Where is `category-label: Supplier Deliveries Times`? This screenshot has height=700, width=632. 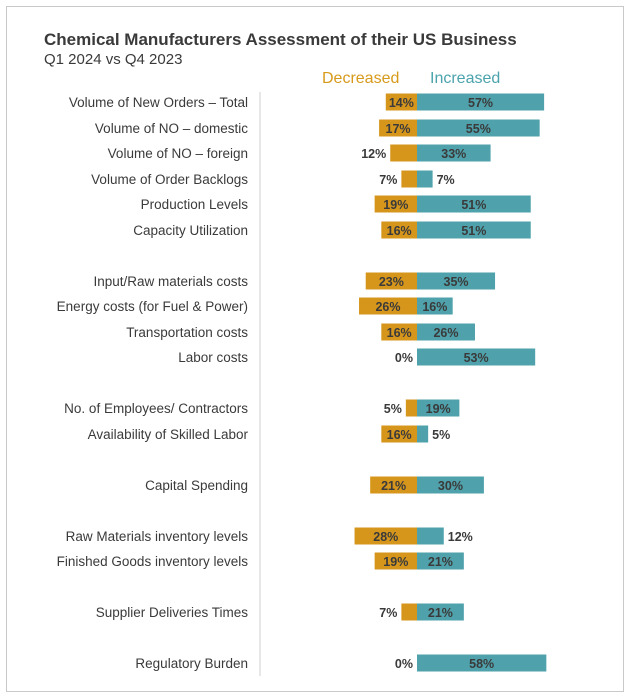 category-label: Supplier Deliveries Times is located at coordinates (172, 612).